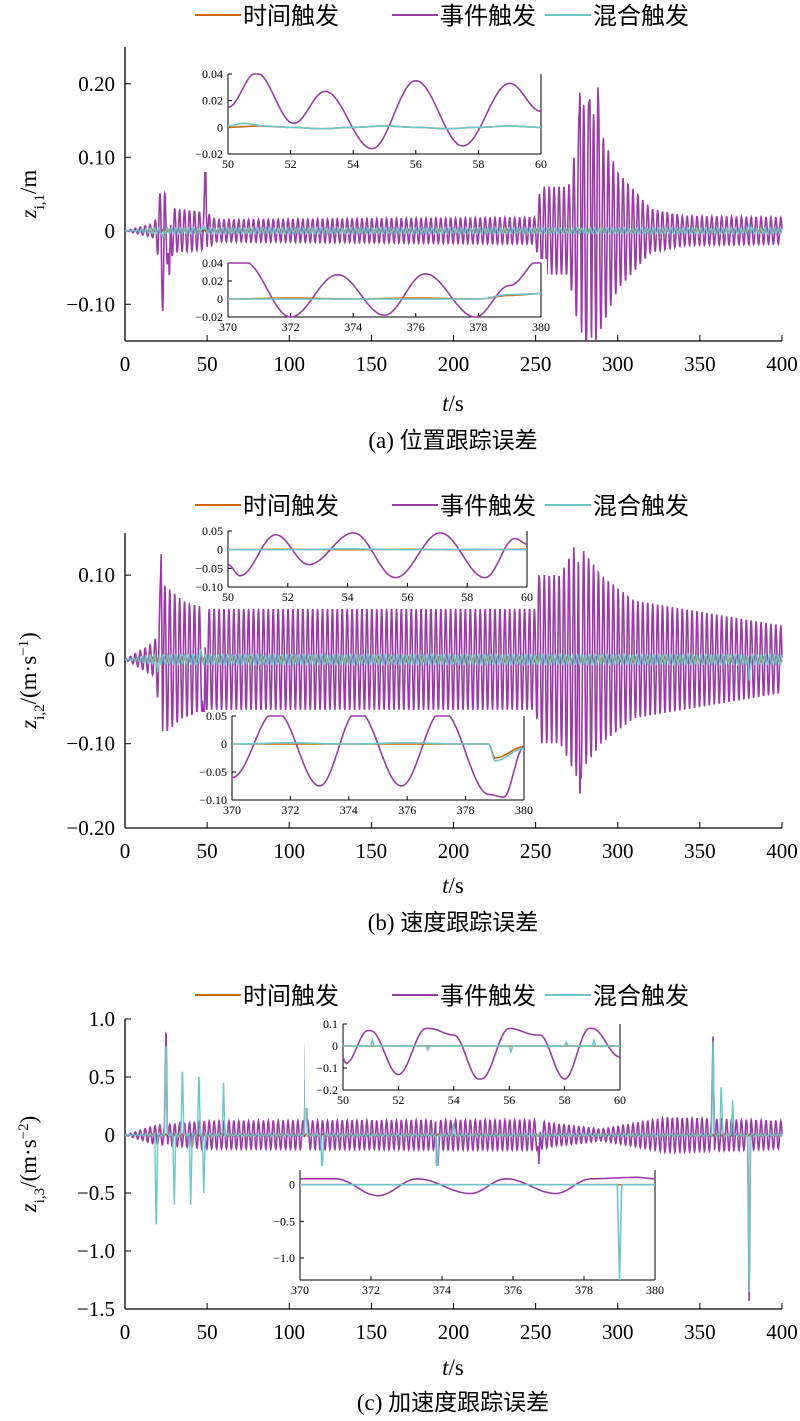 The width and height of the screenshot is (800, 1421). Describe the element at coordinates (620, 1100) in the screenshot. I see `inset-x-tick-label: 60` at that location.